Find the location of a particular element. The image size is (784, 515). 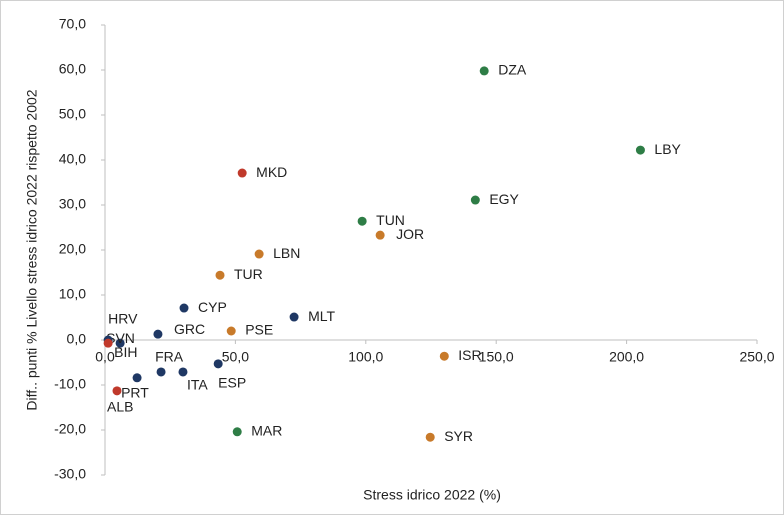

point-label: CYP is located at coordinates (212, 307).